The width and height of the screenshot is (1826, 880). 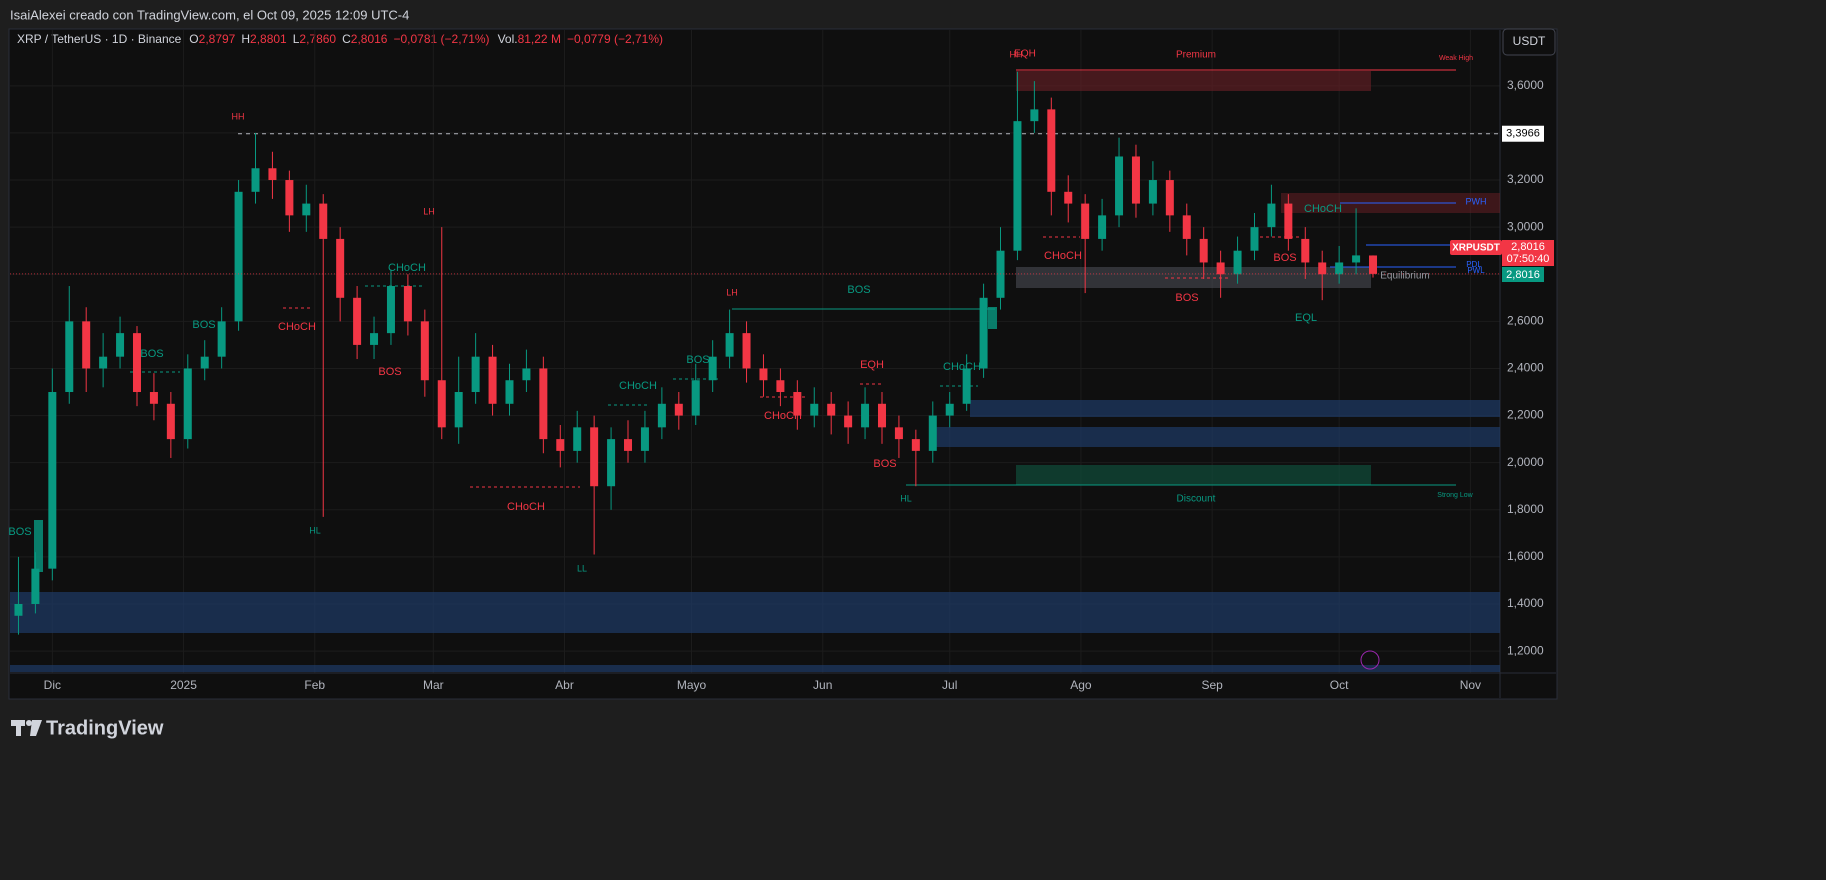 What do you see at coordinates (1456, 58) in the screenshot?
I see `annotation: Weak High` at bounding box center [1456, 58].